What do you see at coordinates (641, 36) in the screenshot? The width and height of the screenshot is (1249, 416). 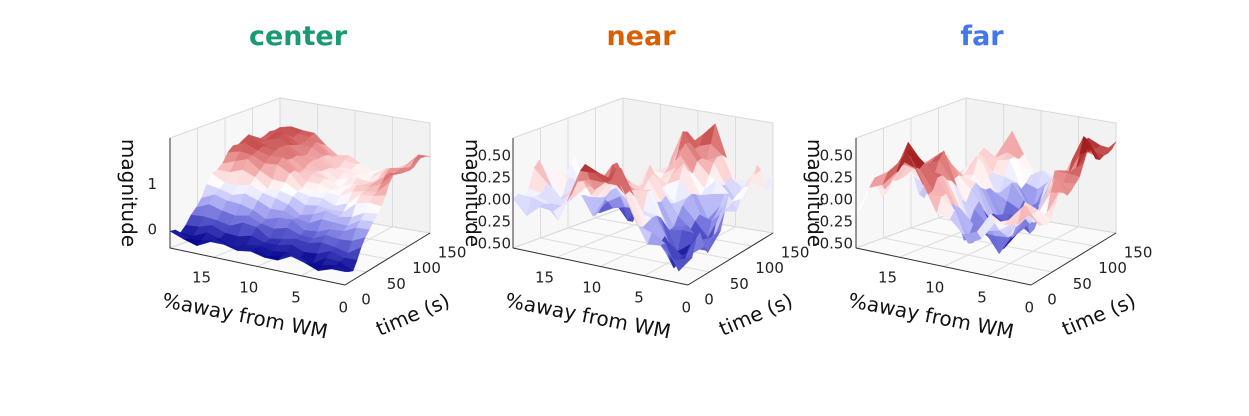 I see `subplot-title: near` at bounding box center [641, 36].